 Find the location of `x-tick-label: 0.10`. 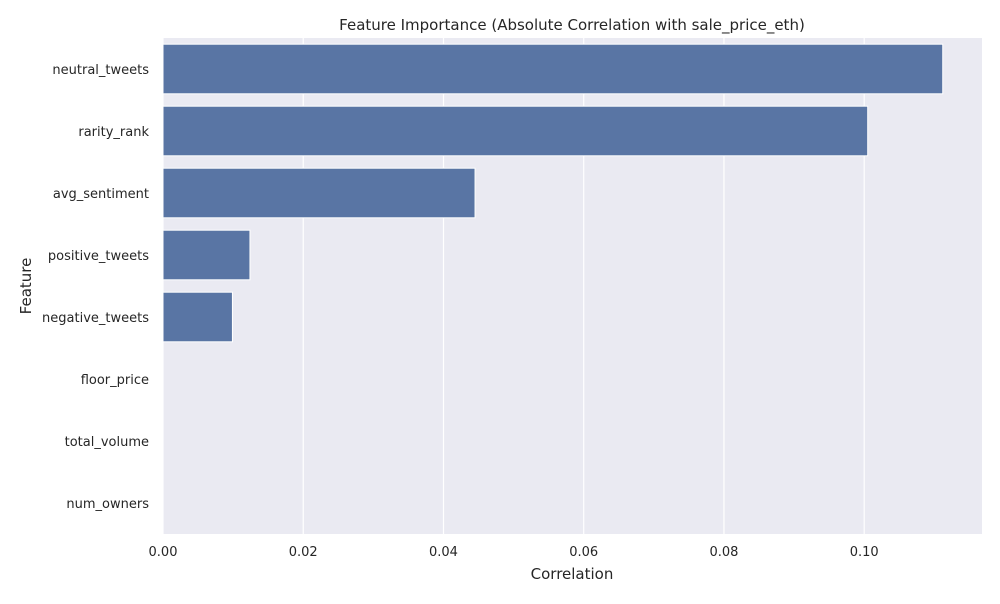

x-tick-label: 0.10 is located at coordinates (864, 552).